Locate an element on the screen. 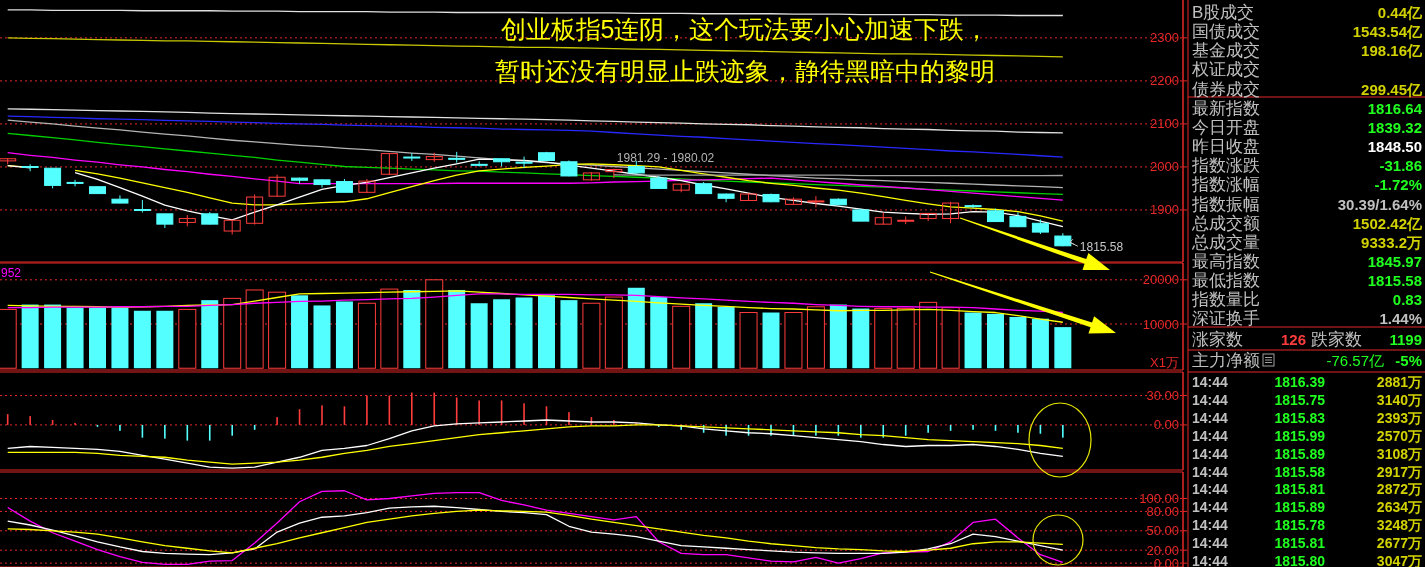 The height and width of the screenshot is (567, 1425). text: 14:44 1815.58 2917万 is located at coordinates (1307, 471).